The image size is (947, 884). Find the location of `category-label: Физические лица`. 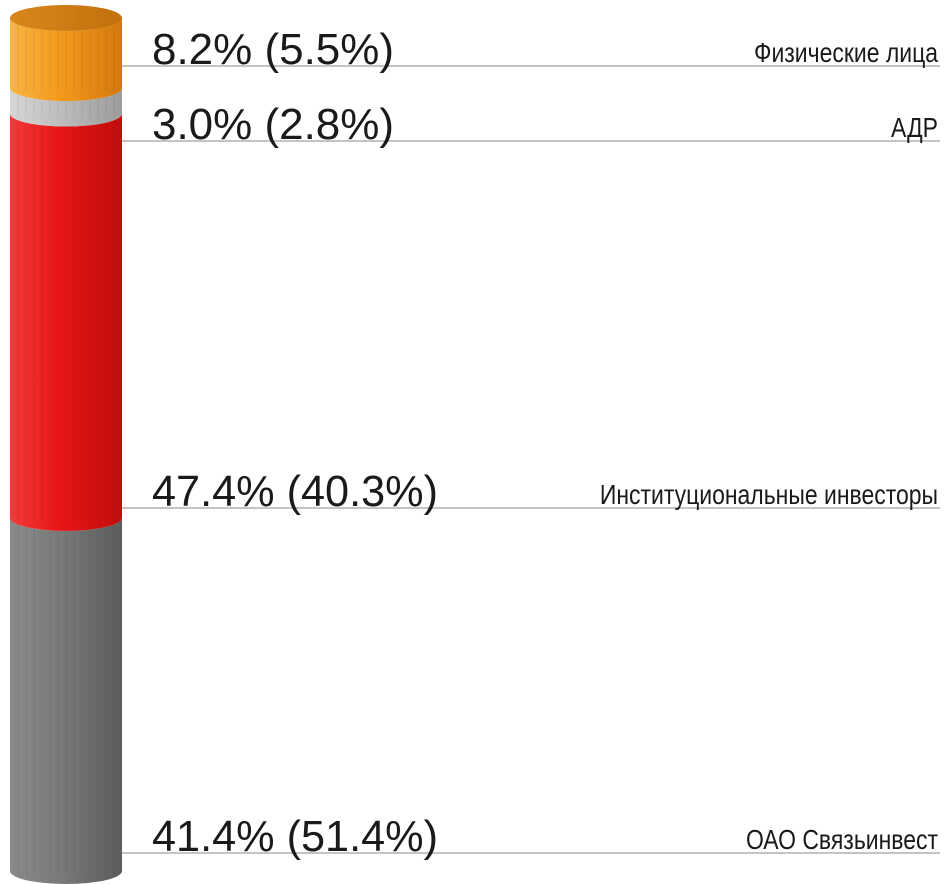

category-label: Физические лица is located at coordinates (846, 52).